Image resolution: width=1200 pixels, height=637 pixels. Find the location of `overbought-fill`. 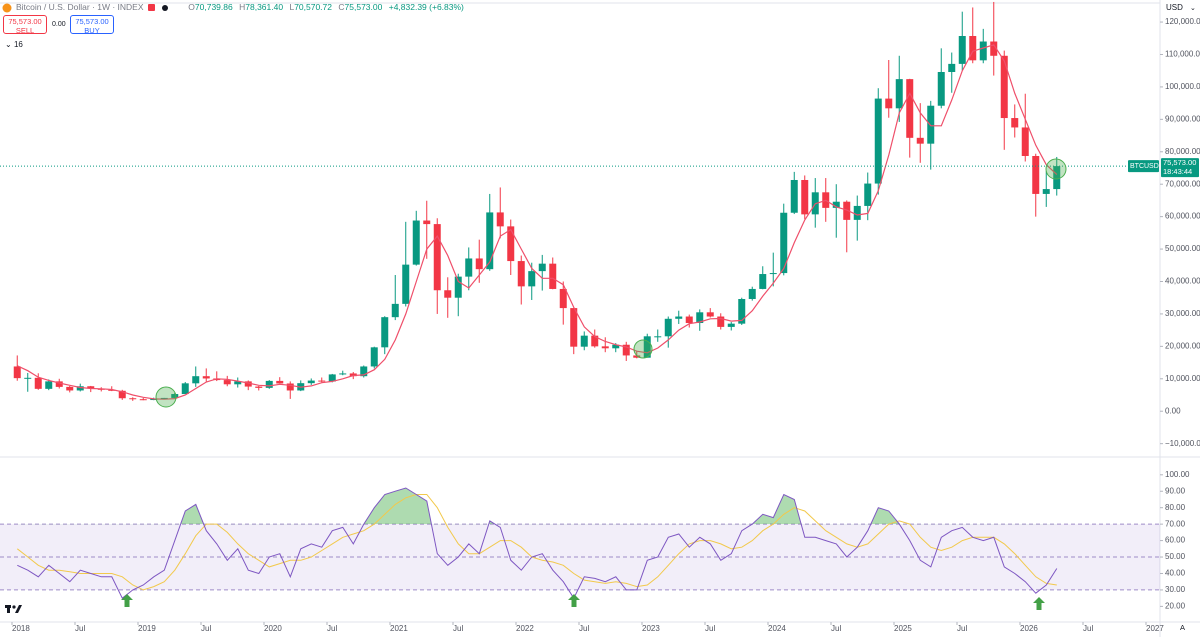

overbought-fill is located at coordinates (537, 506).